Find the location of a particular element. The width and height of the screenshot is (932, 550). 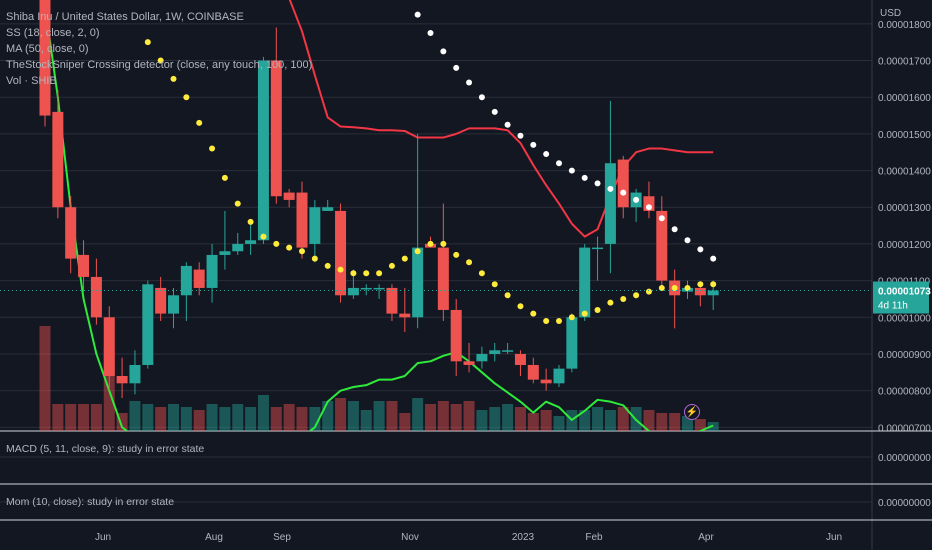

indicator-volume: Vol · SHIB is located at coordinates (31, 81).